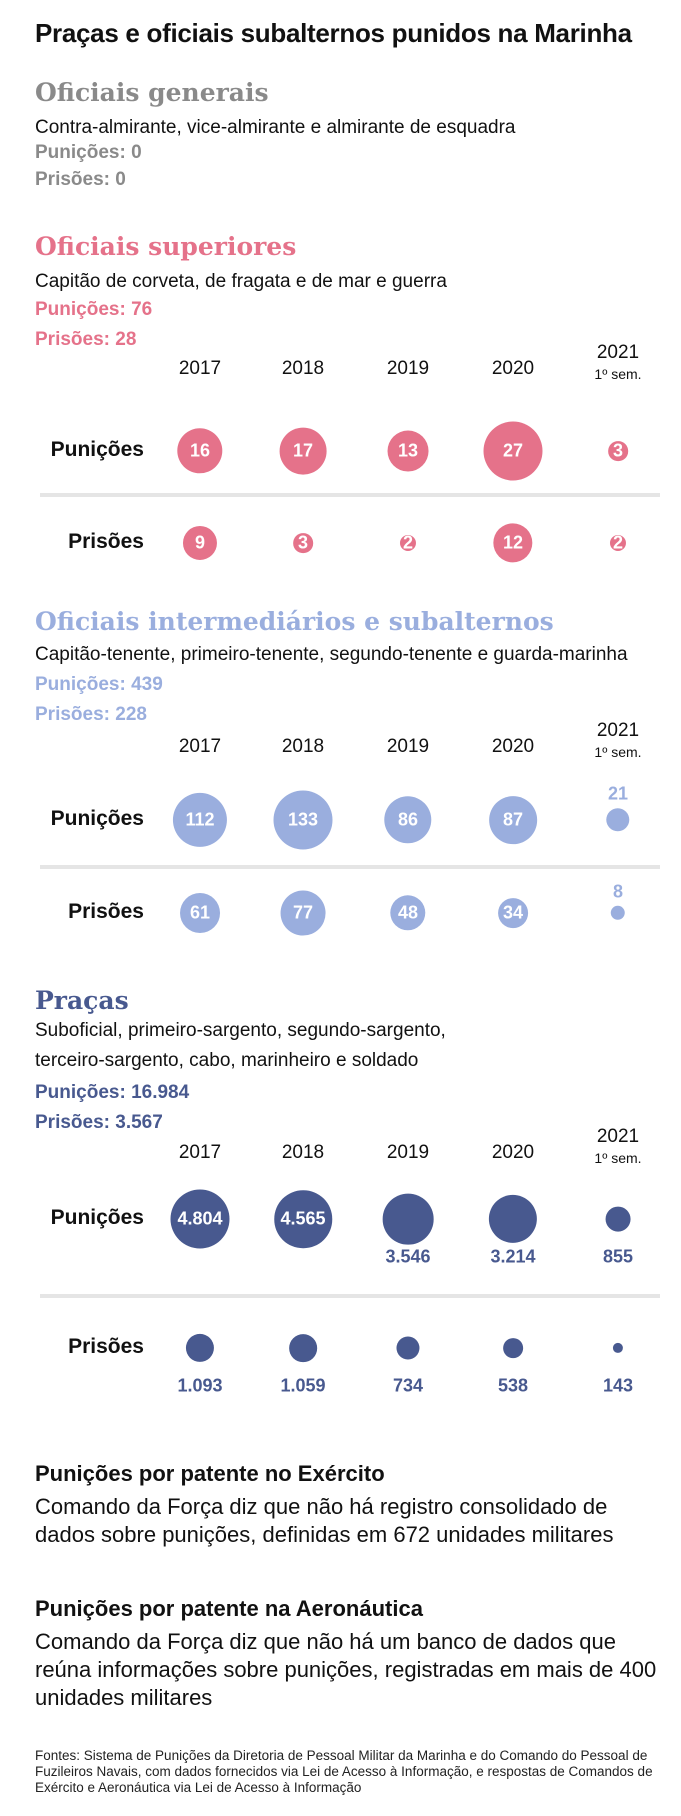  I want to click on data-label: 77, so click(303, 912).